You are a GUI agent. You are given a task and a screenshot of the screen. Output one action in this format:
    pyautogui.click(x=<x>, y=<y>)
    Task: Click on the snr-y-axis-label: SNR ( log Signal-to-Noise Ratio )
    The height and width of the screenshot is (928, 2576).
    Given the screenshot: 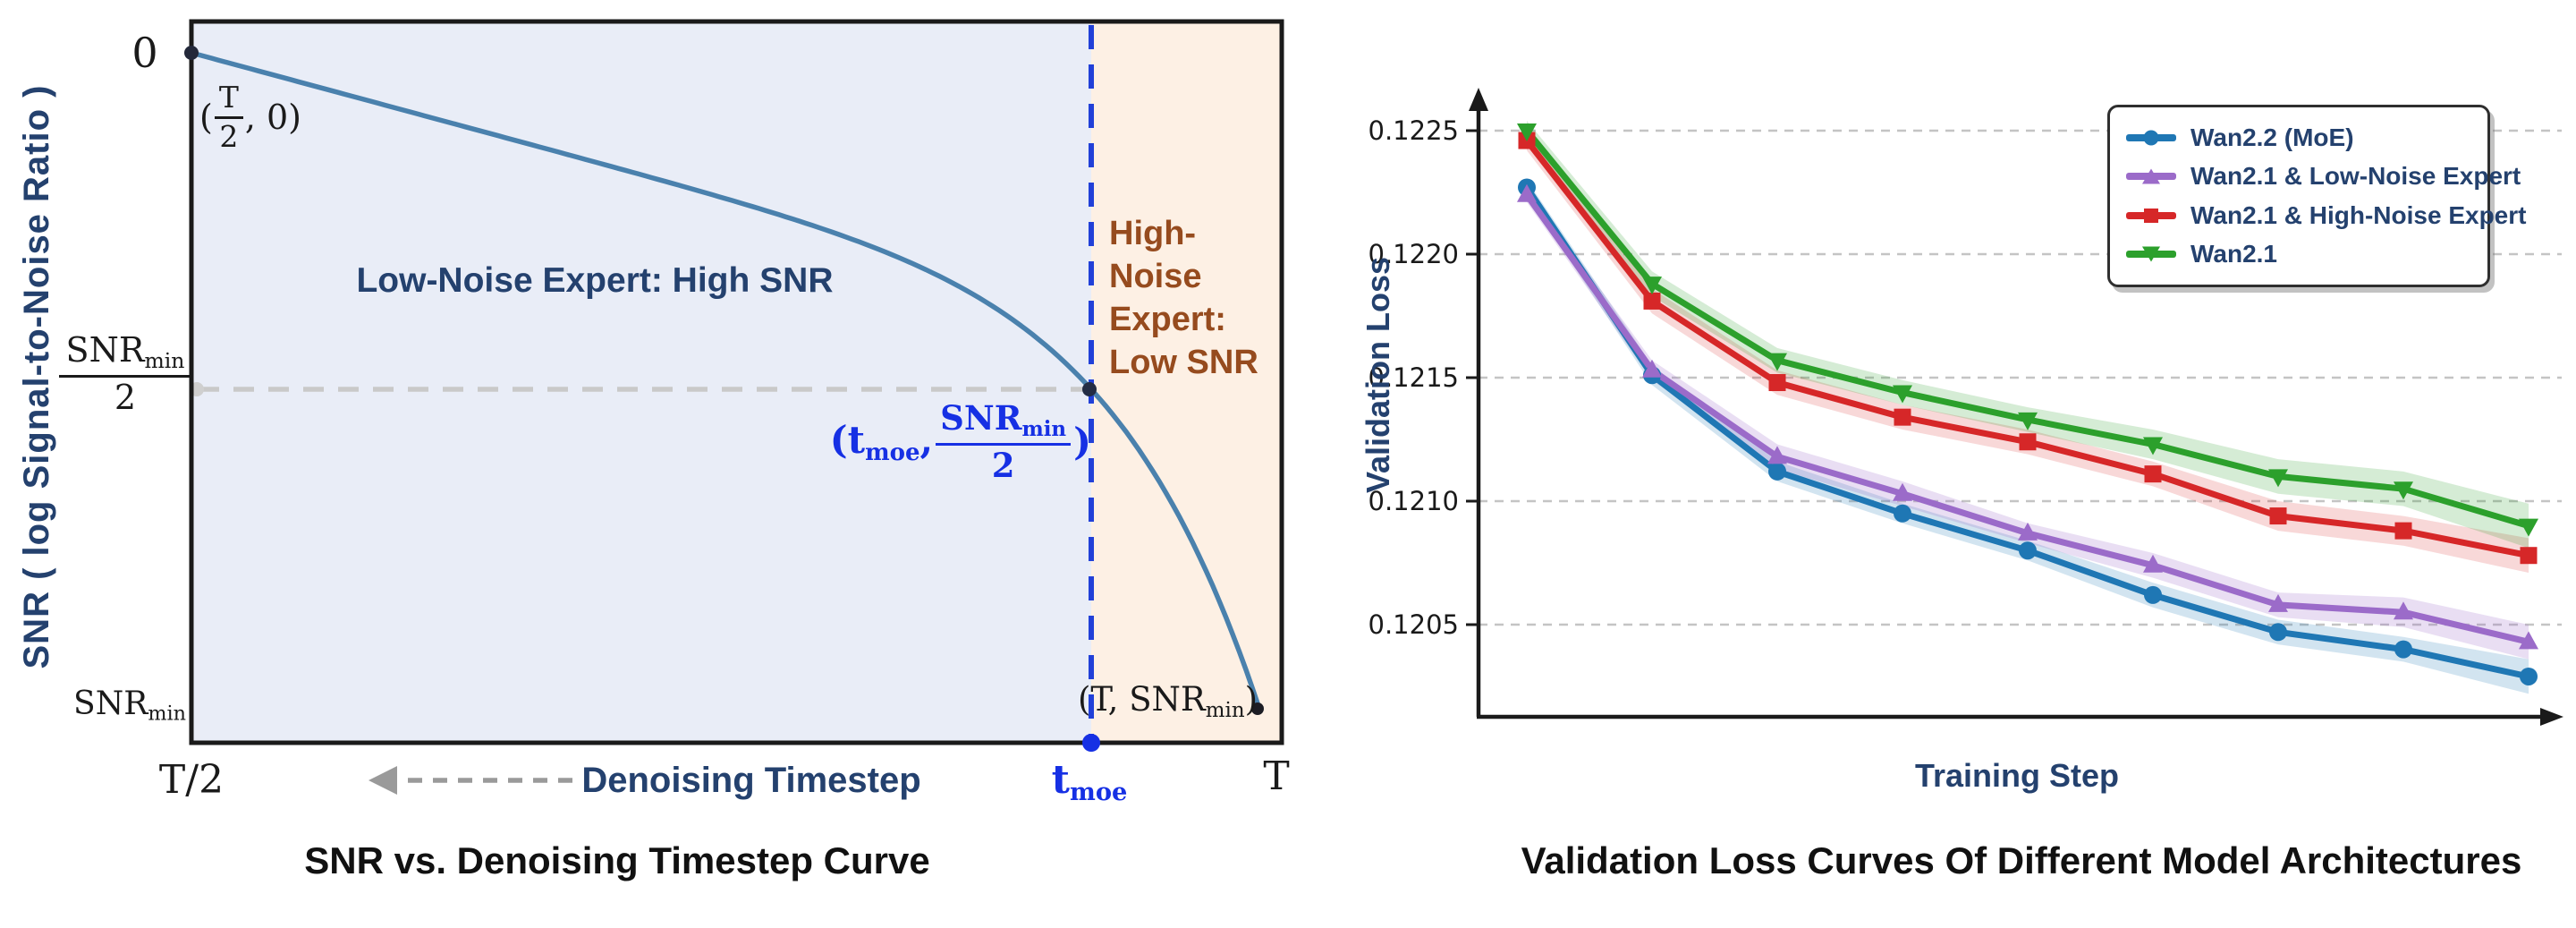 What is the action you would take?
    pyautogui.click(x=36, y=377)
    